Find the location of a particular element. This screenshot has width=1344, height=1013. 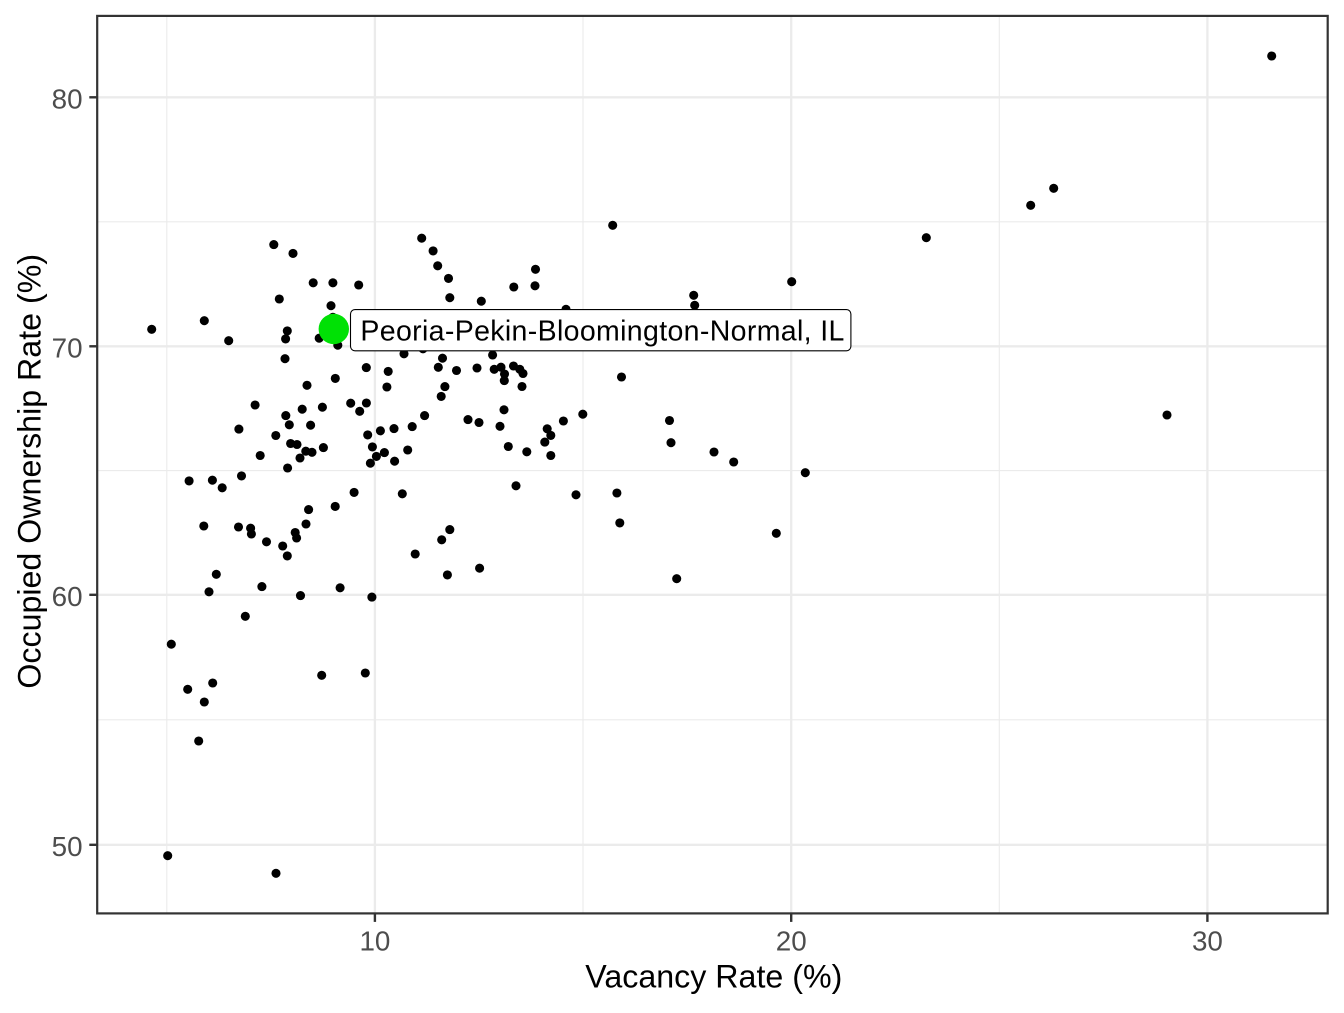

svg-text: 30 is located at coordinates (1207, 941).